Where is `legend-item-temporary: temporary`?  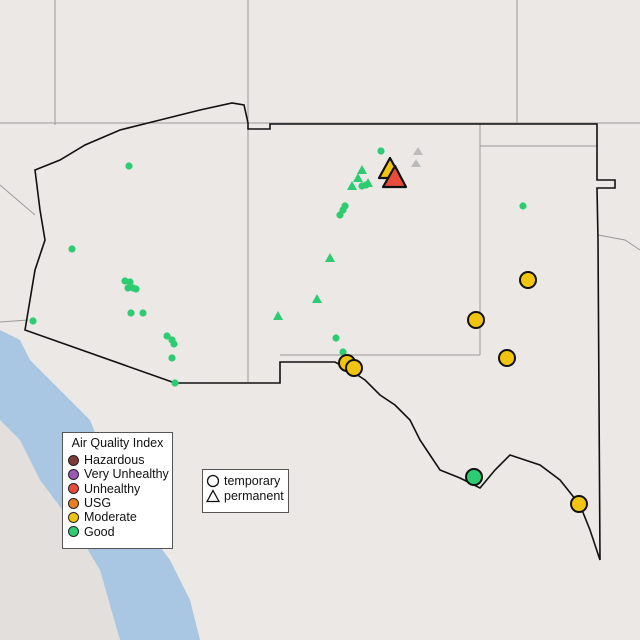
legend-item-temporary: temporary is located at coordinates (245, 480).